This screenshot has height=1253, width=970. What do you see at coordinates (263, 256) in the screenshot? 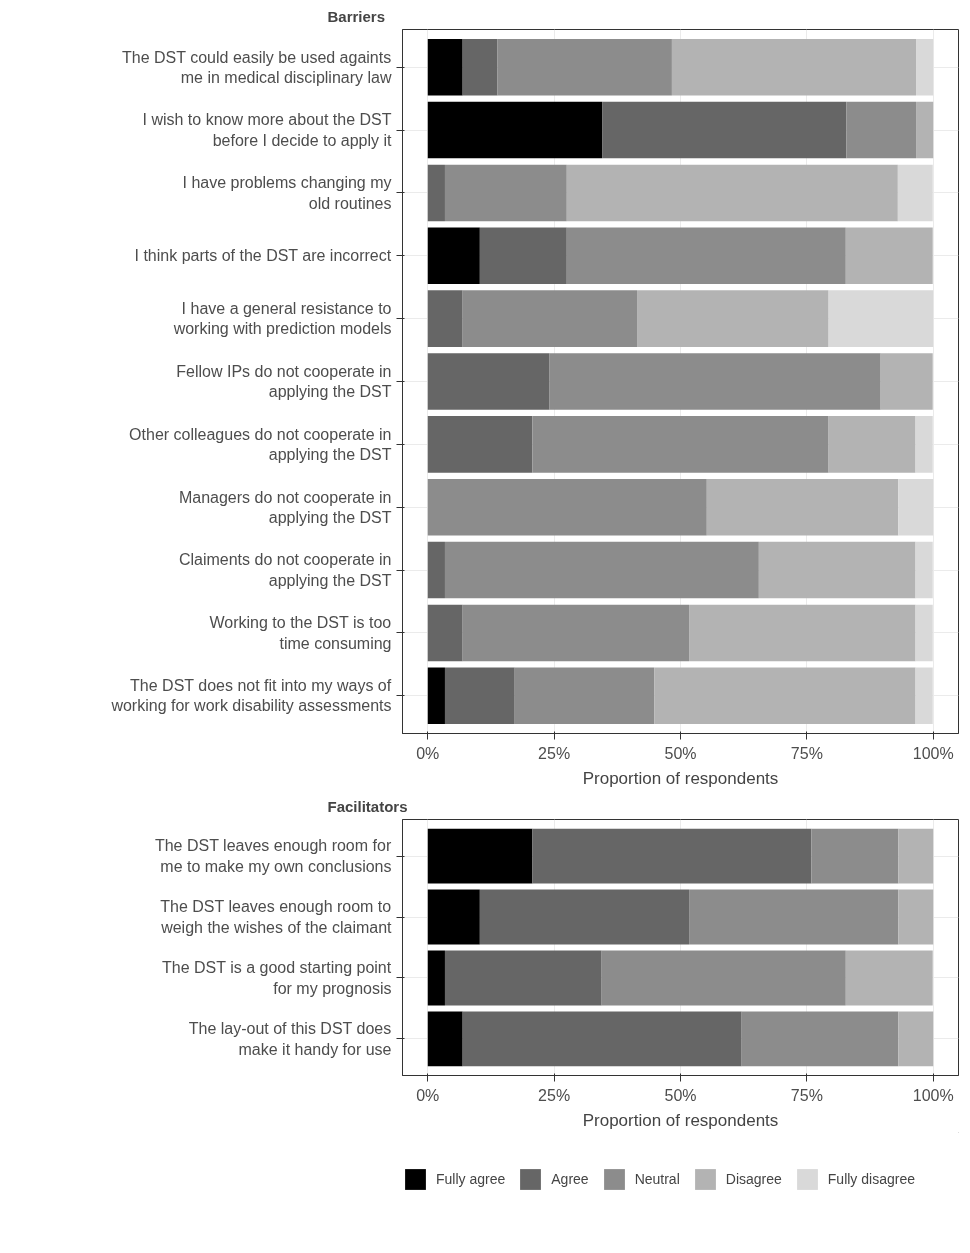
I see `y-tick-label: I think parts of the DST are incorrect` at bounding box center [263, 256].